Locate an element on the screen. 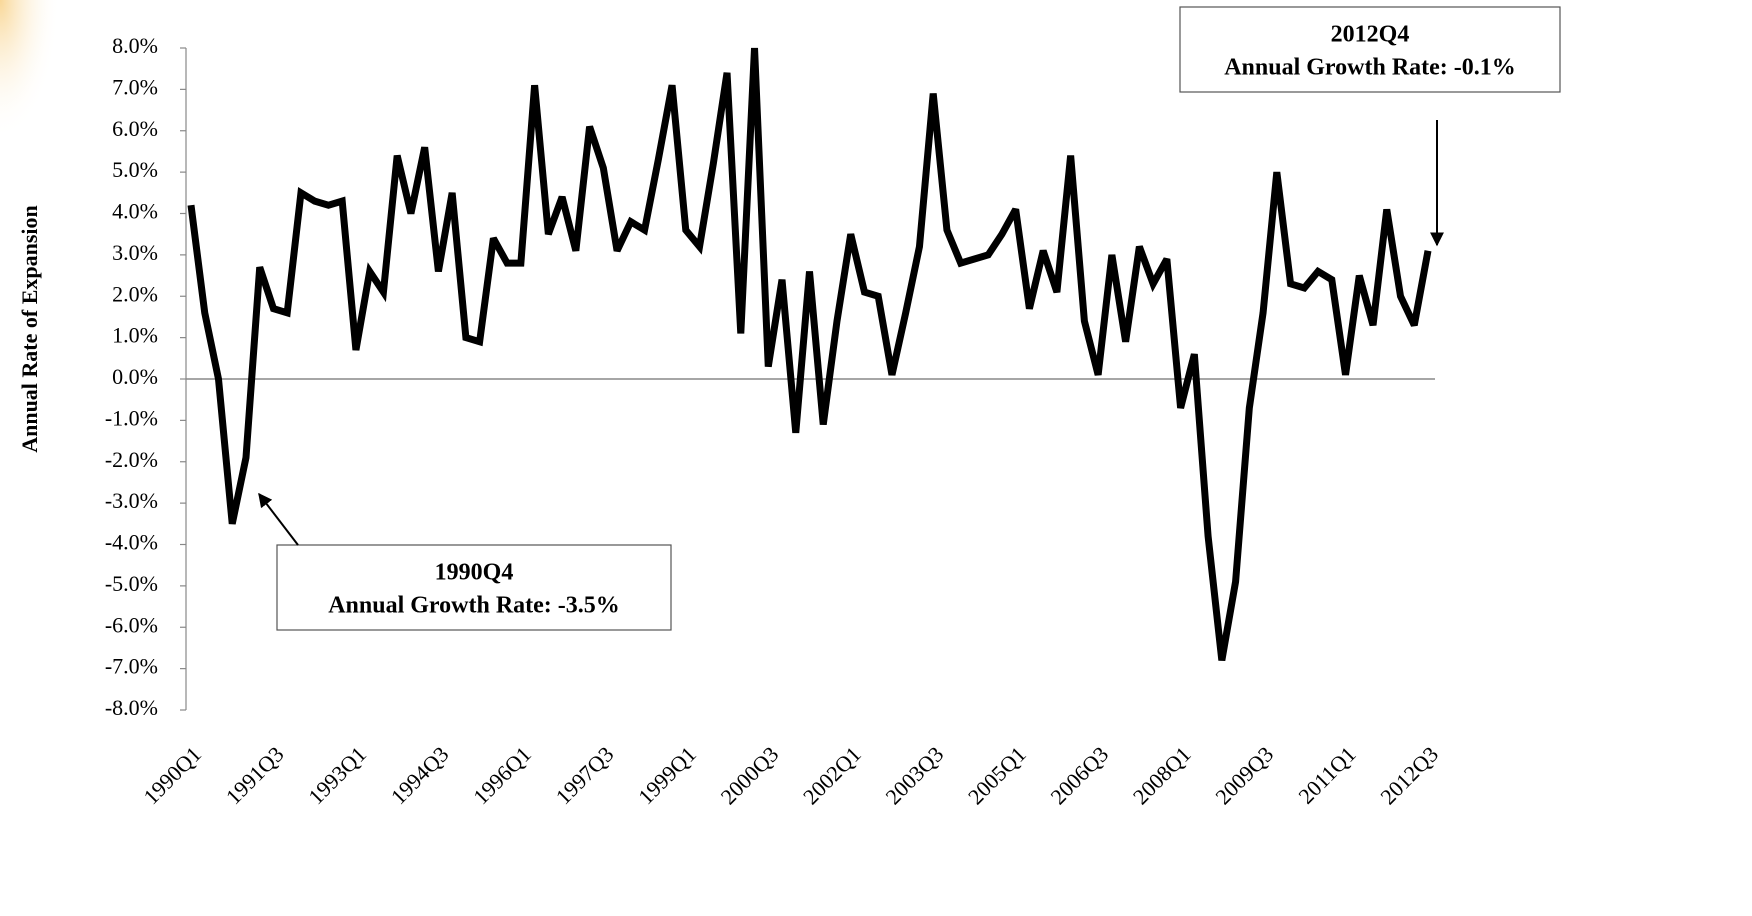 The height and width of the screenshot is (916, 1752). x-tick-label: 2008Q1 is located at coordinates (1162, 775).